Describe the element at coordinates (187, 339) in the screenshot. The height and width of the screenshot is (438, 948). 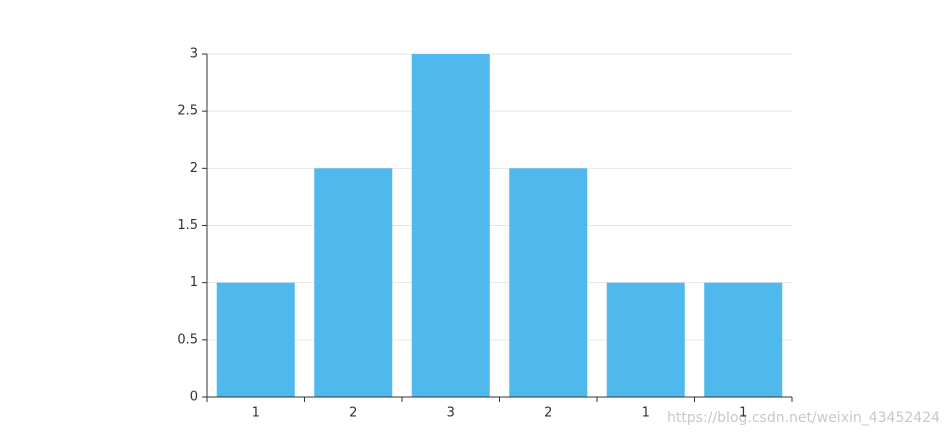
I see `y-tick-label: 0.5` at that location.